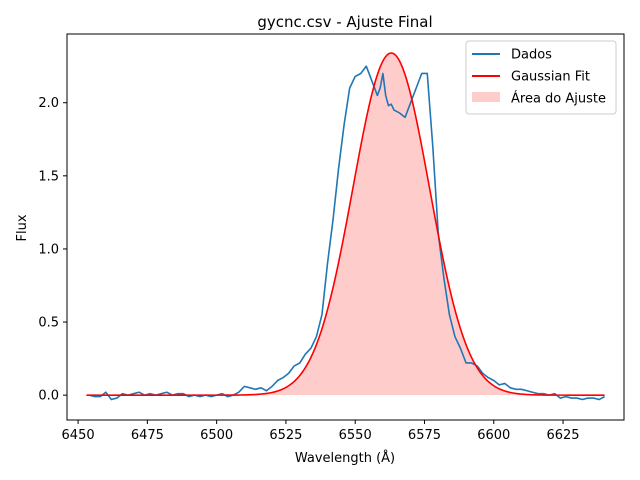 This screenshot has height=480, width=640. I want to click on legend-box, so click(541, 77).